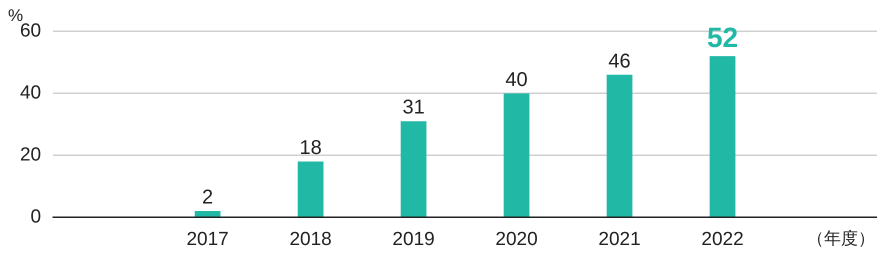 The height and width of the screenshot is (266, 885). I want to click on data-label: 52, so click(722, 37).